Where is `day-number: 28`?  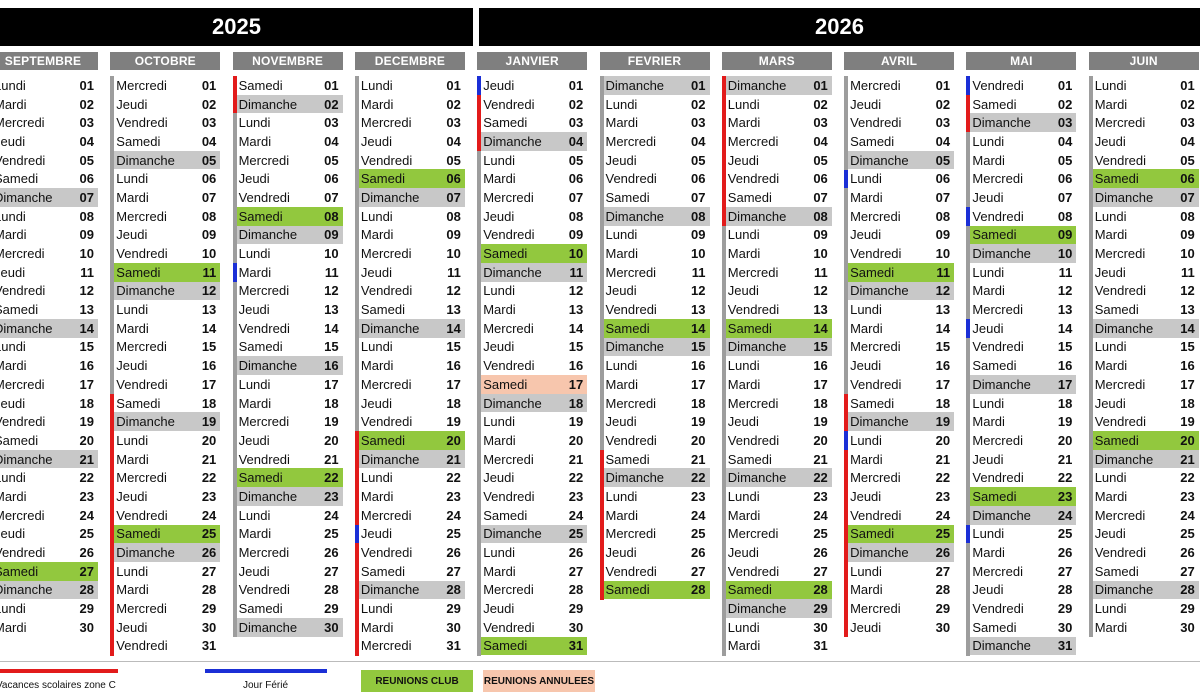 day-number: 28 is located at coordinates (86, 590).